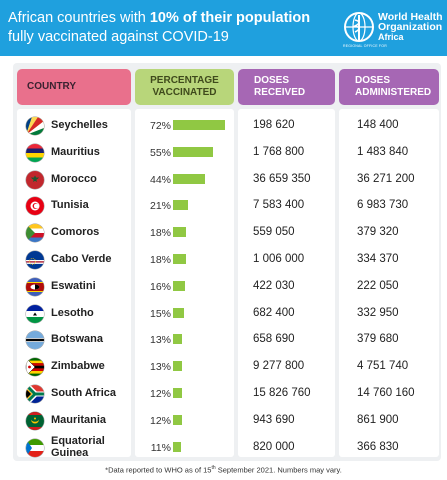 The image size is (447, 480). Describe the element at coordinates (35, 447) in the screenshot. I see `flag-equatorial-guinea-icon` at that location.